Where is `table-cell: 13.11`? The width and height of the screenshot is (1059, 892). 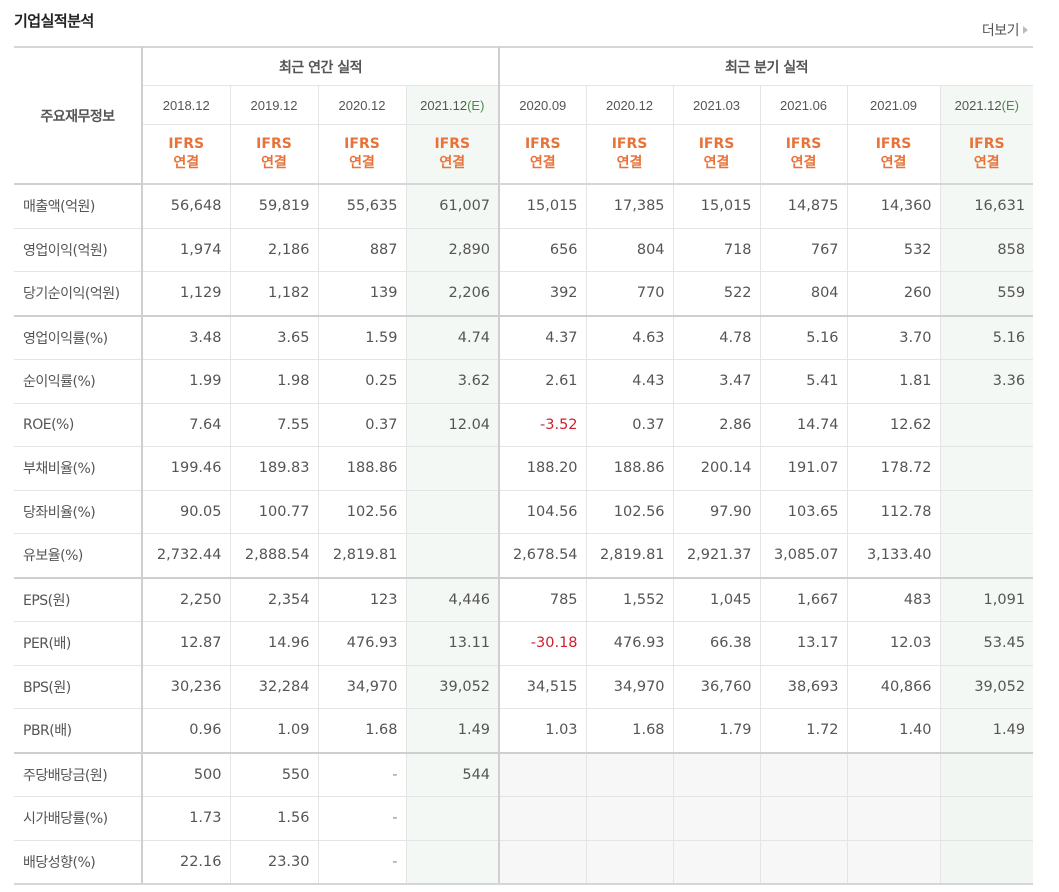
table-cell: 13.11 is located at coordinates (453, 643).